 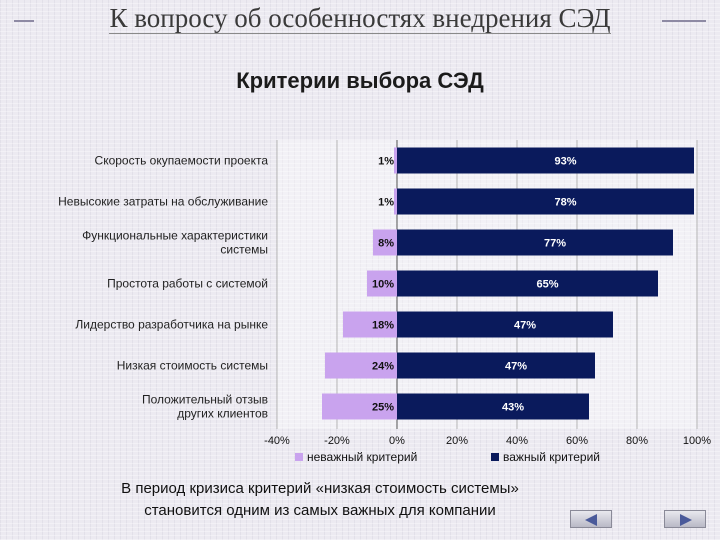 I want to click on next-slide-button, so click(x=685, y=519).